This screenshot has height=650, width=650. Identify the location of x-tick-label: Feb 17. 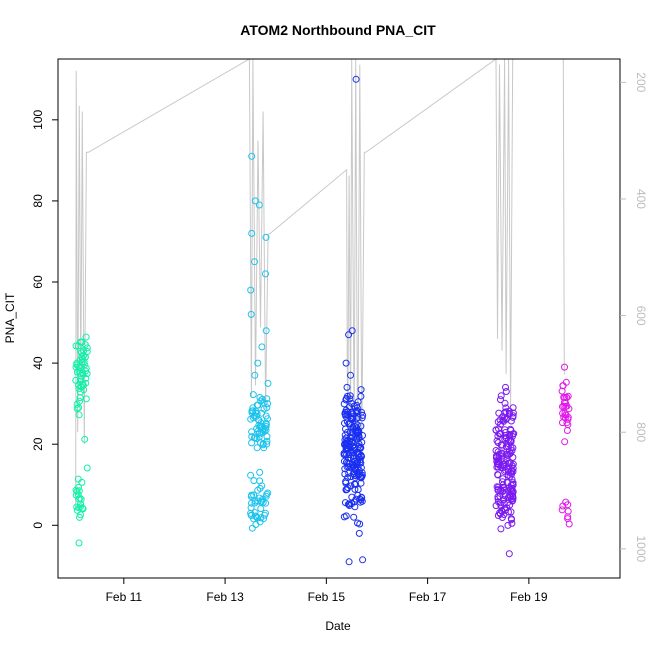
(428, 597).